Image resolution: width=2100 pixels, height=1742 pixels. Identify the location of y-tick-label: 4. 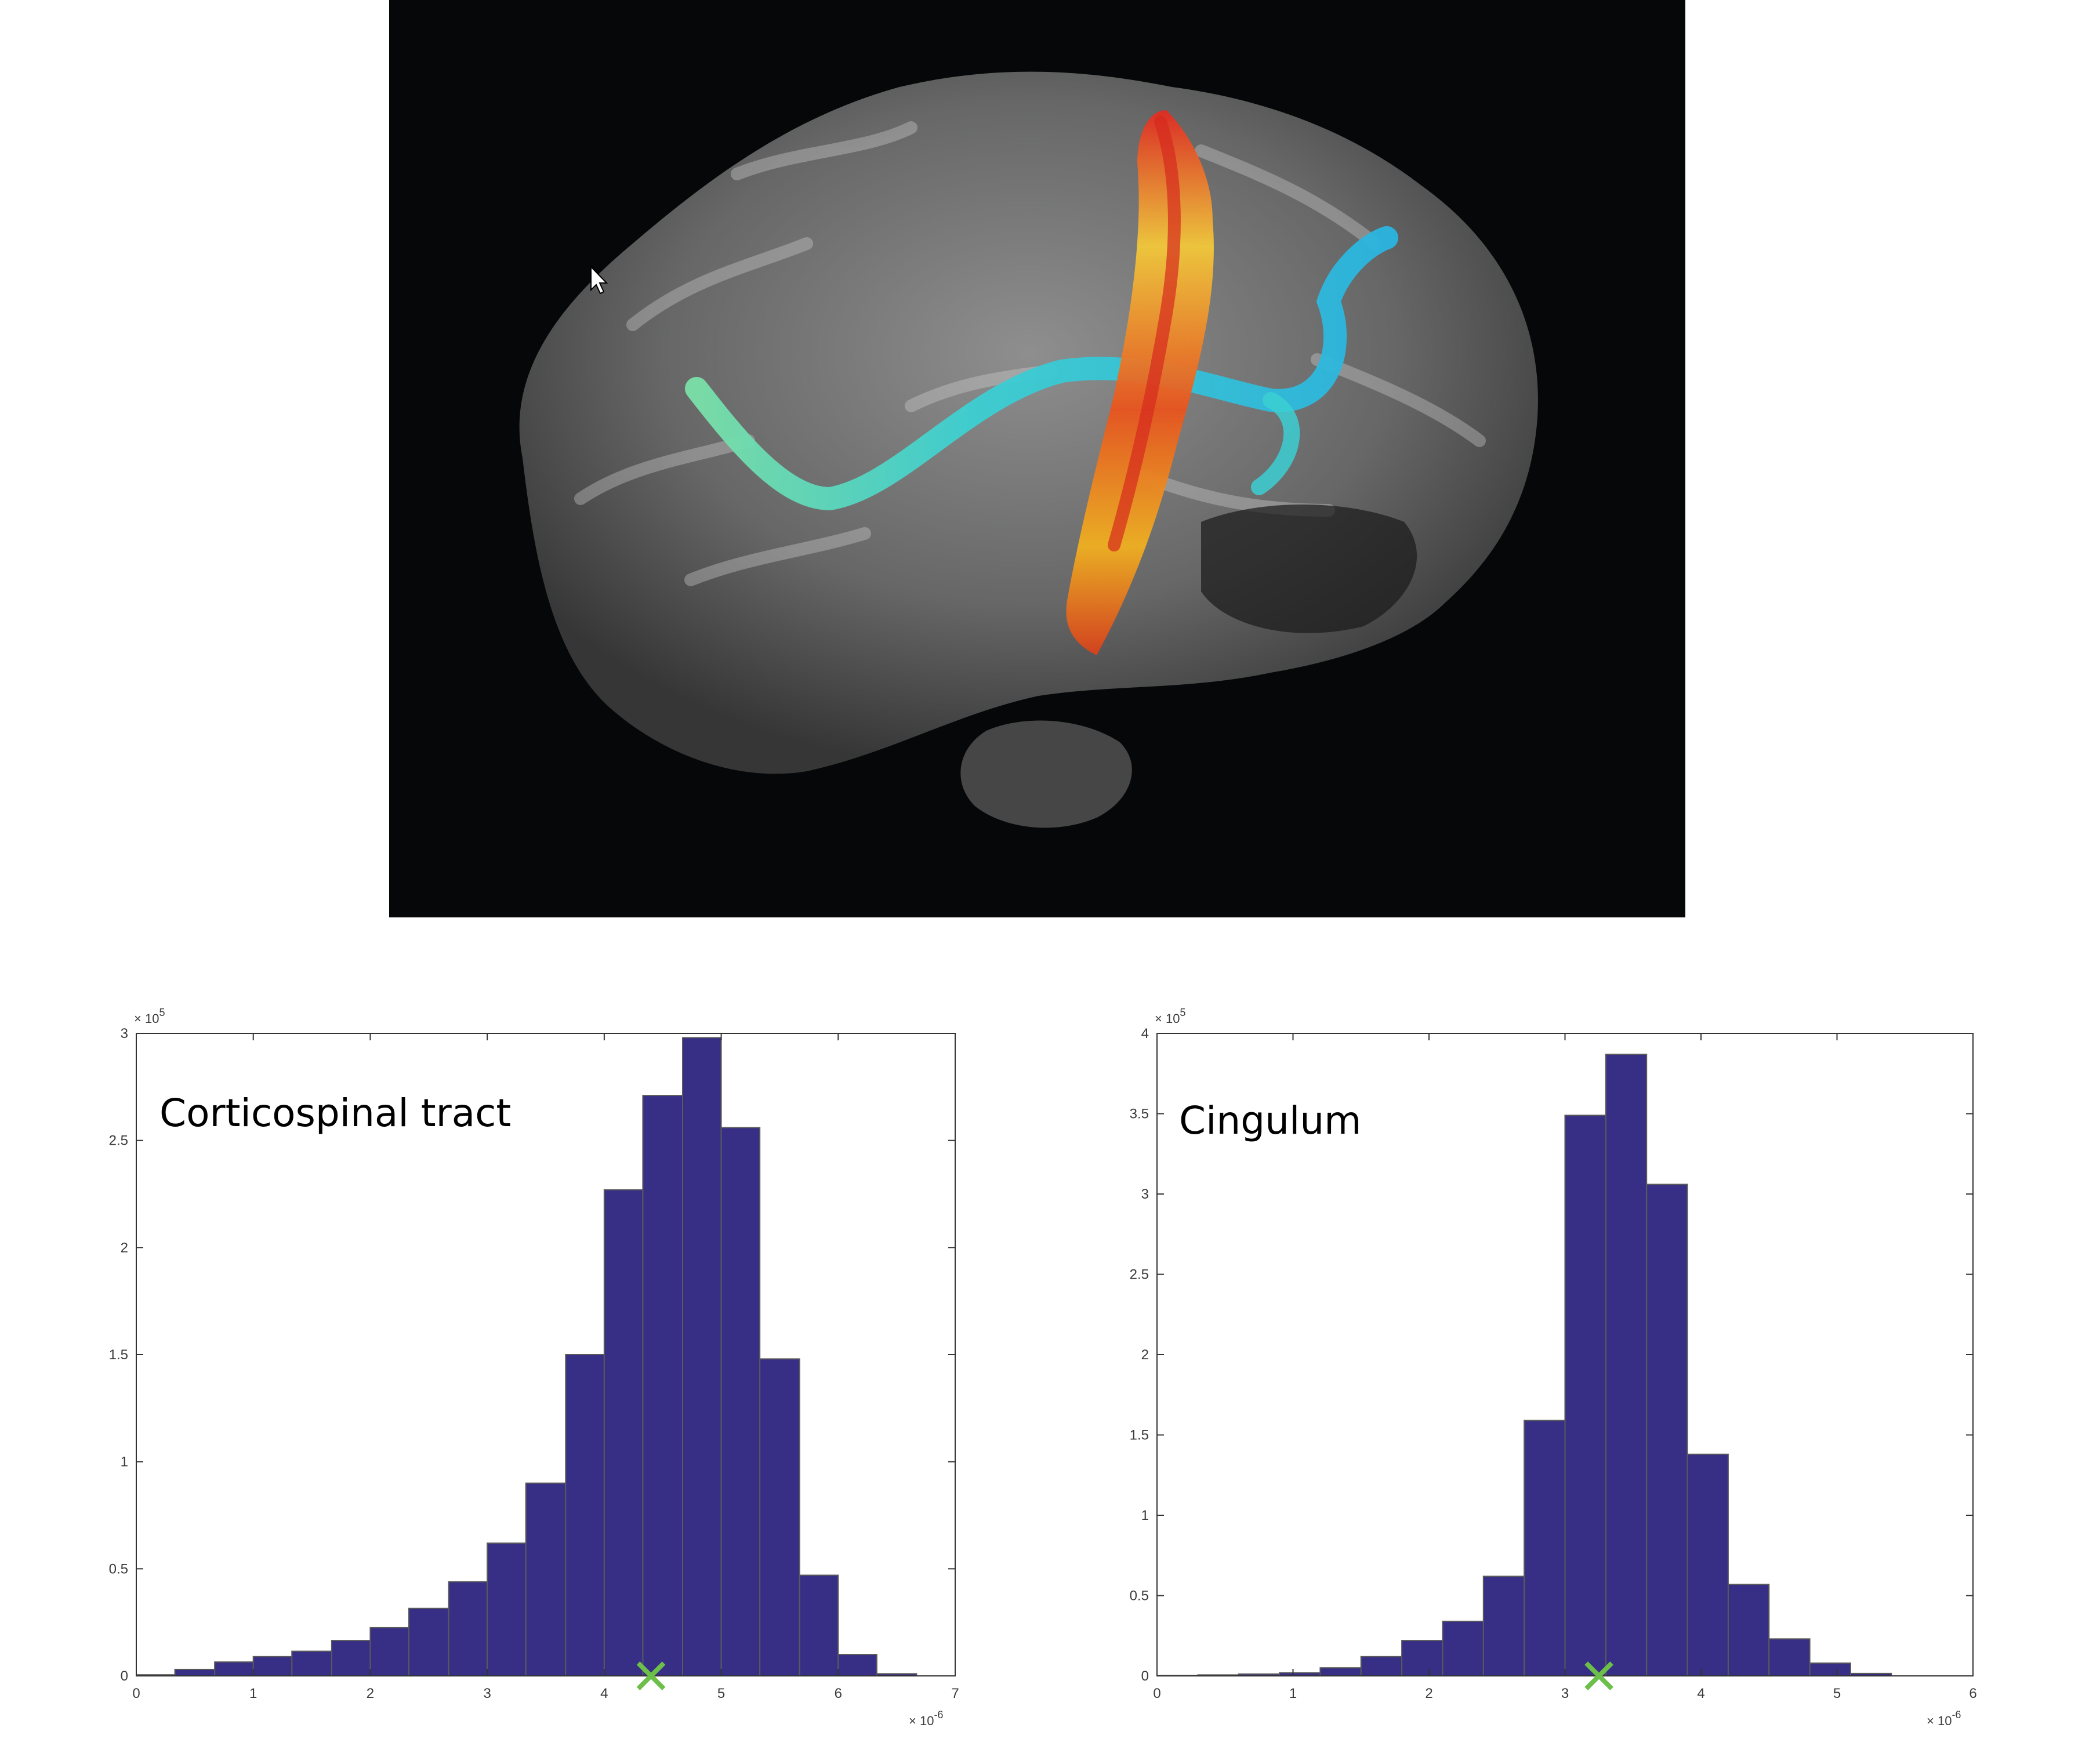
(1145, 1033).